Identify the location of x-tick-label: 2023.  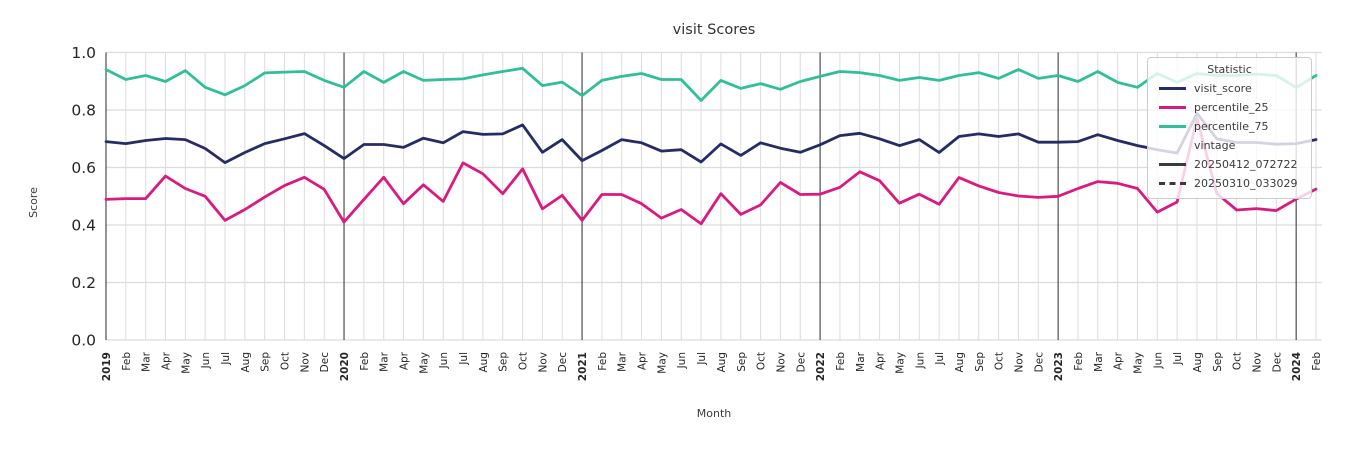
(1059, 366).